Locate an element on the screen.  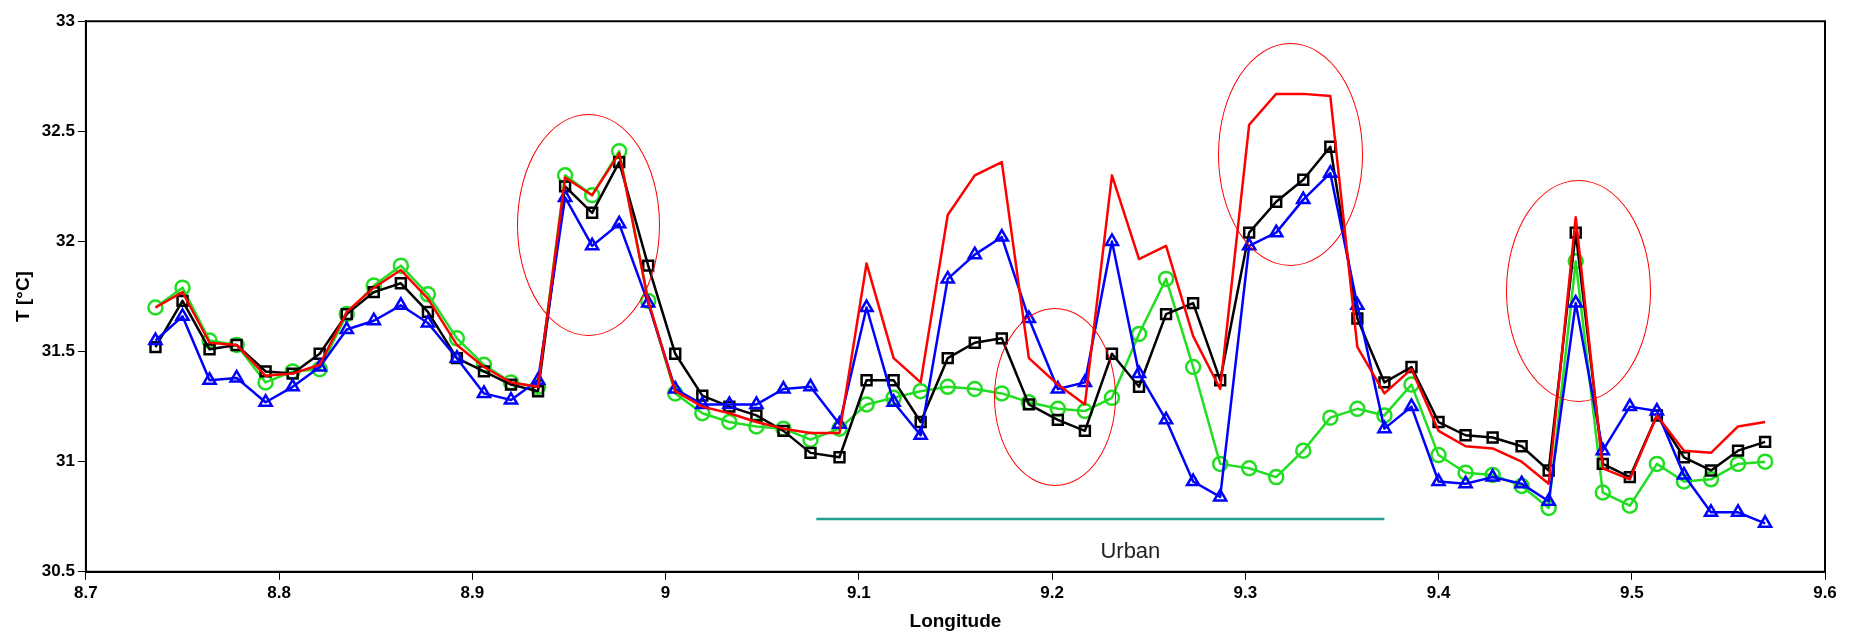
x-axis-title: Longitude is located at coordinates (955, 620).